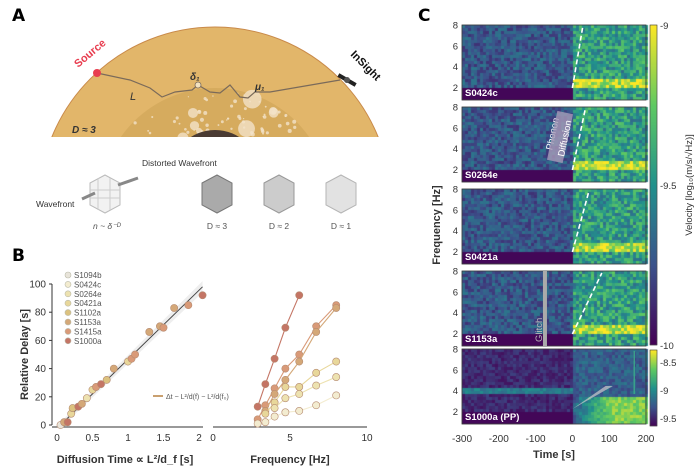 This screenshot has height=470, width=700. What do you see at coordinates (544, 308) in the screenshot?
I see `glitch-bar` at bounding box center [544, 308].